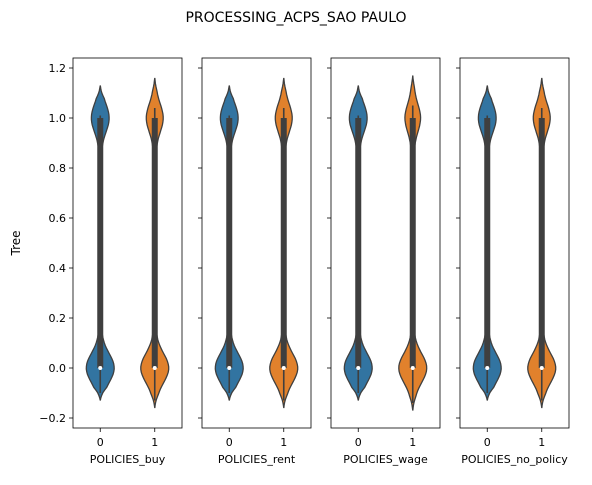  Describe the element at coordinates (16, 243) in the screenshot. I see `y-axis-label: Tree` at that location.